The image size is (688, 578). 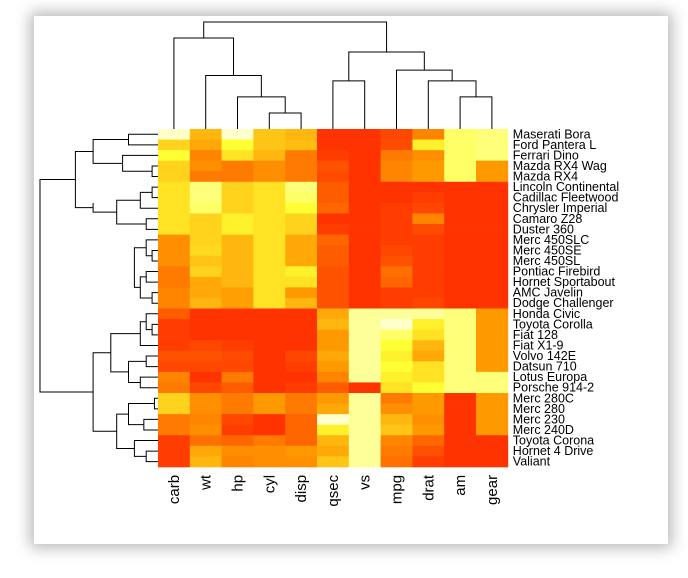 I want to click on row-label: Maserati Bora, so click(x=552, y=134).